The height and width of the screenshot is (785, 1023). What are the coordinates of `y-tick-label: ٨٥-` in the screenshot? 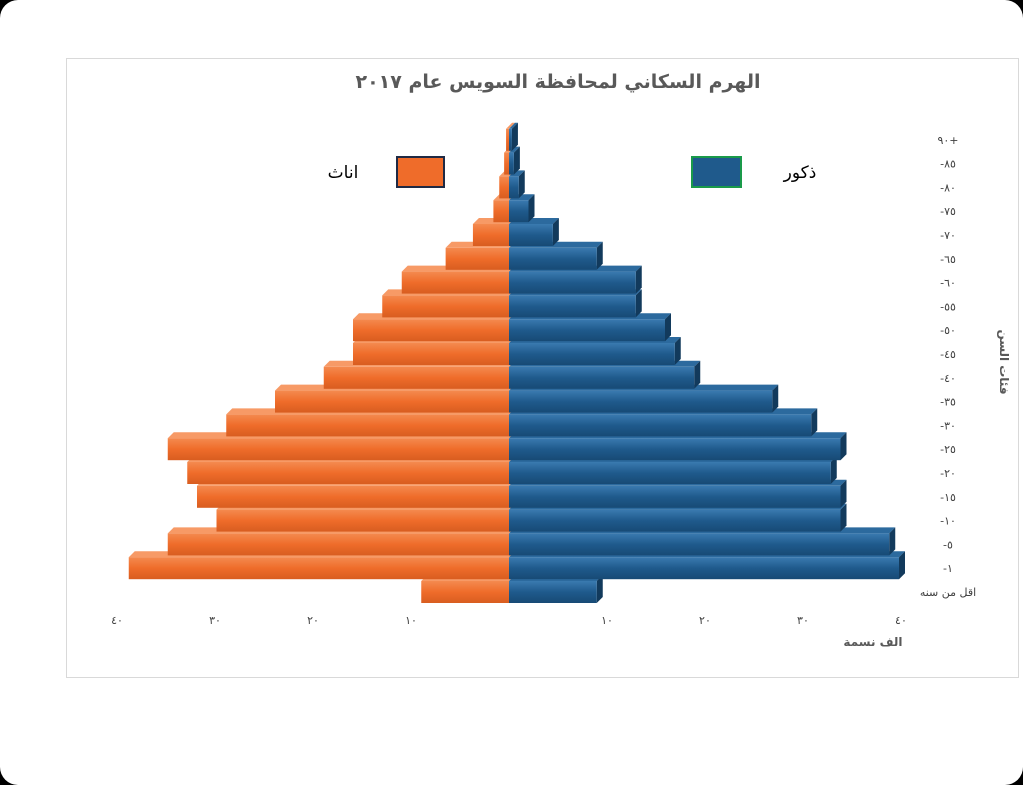 It's located at (948, 164).